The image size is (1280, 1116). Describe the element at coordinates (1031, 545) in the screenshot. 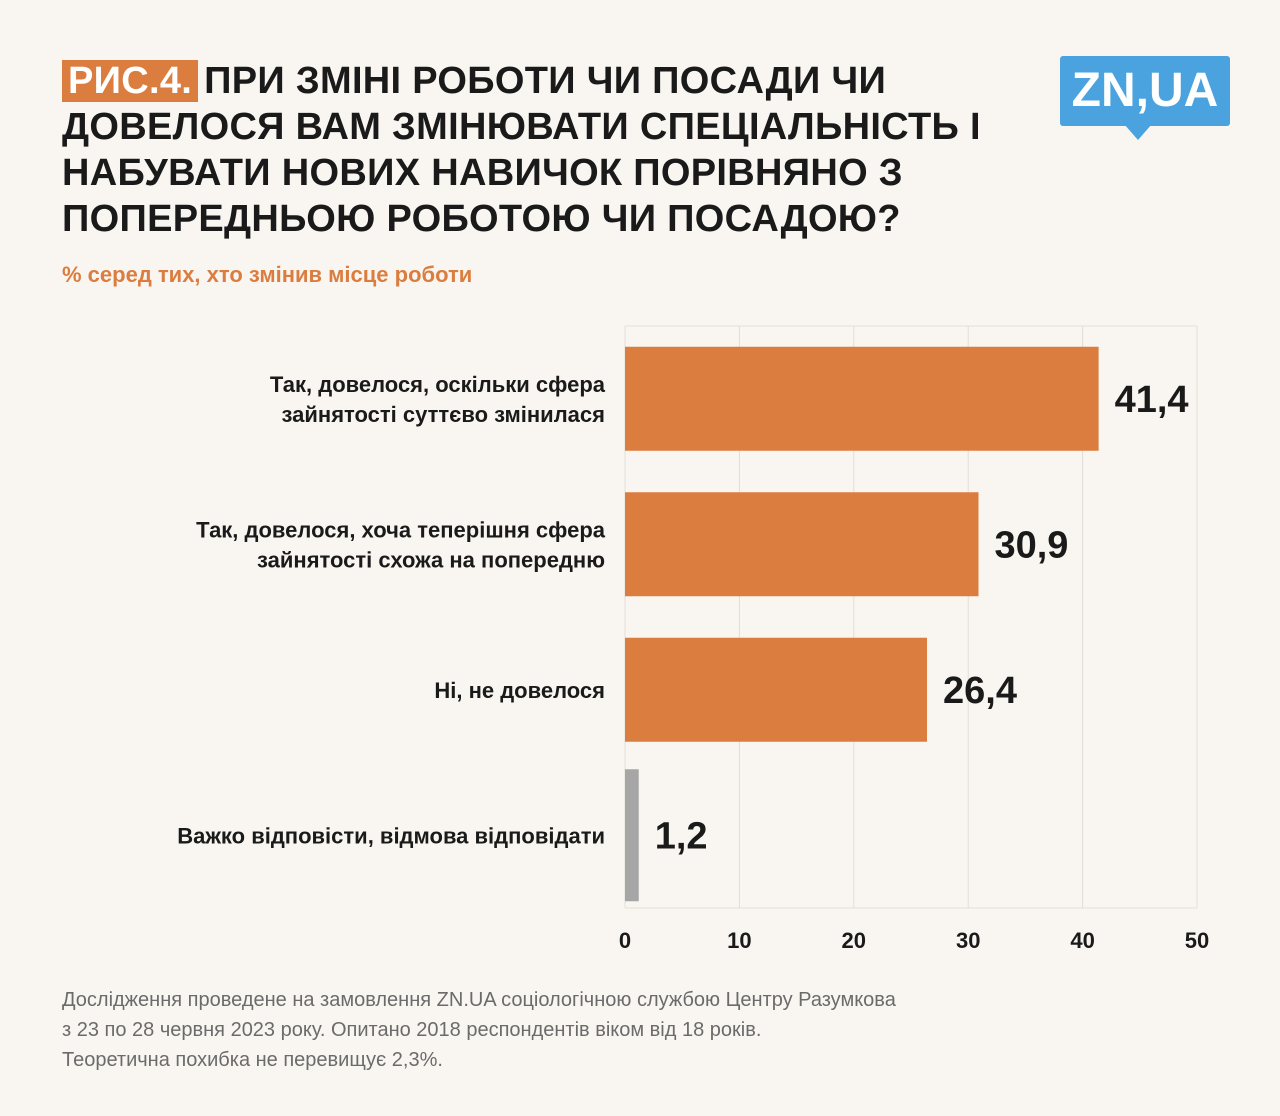

I see `bar-value-label-2: 30,9` at that location.